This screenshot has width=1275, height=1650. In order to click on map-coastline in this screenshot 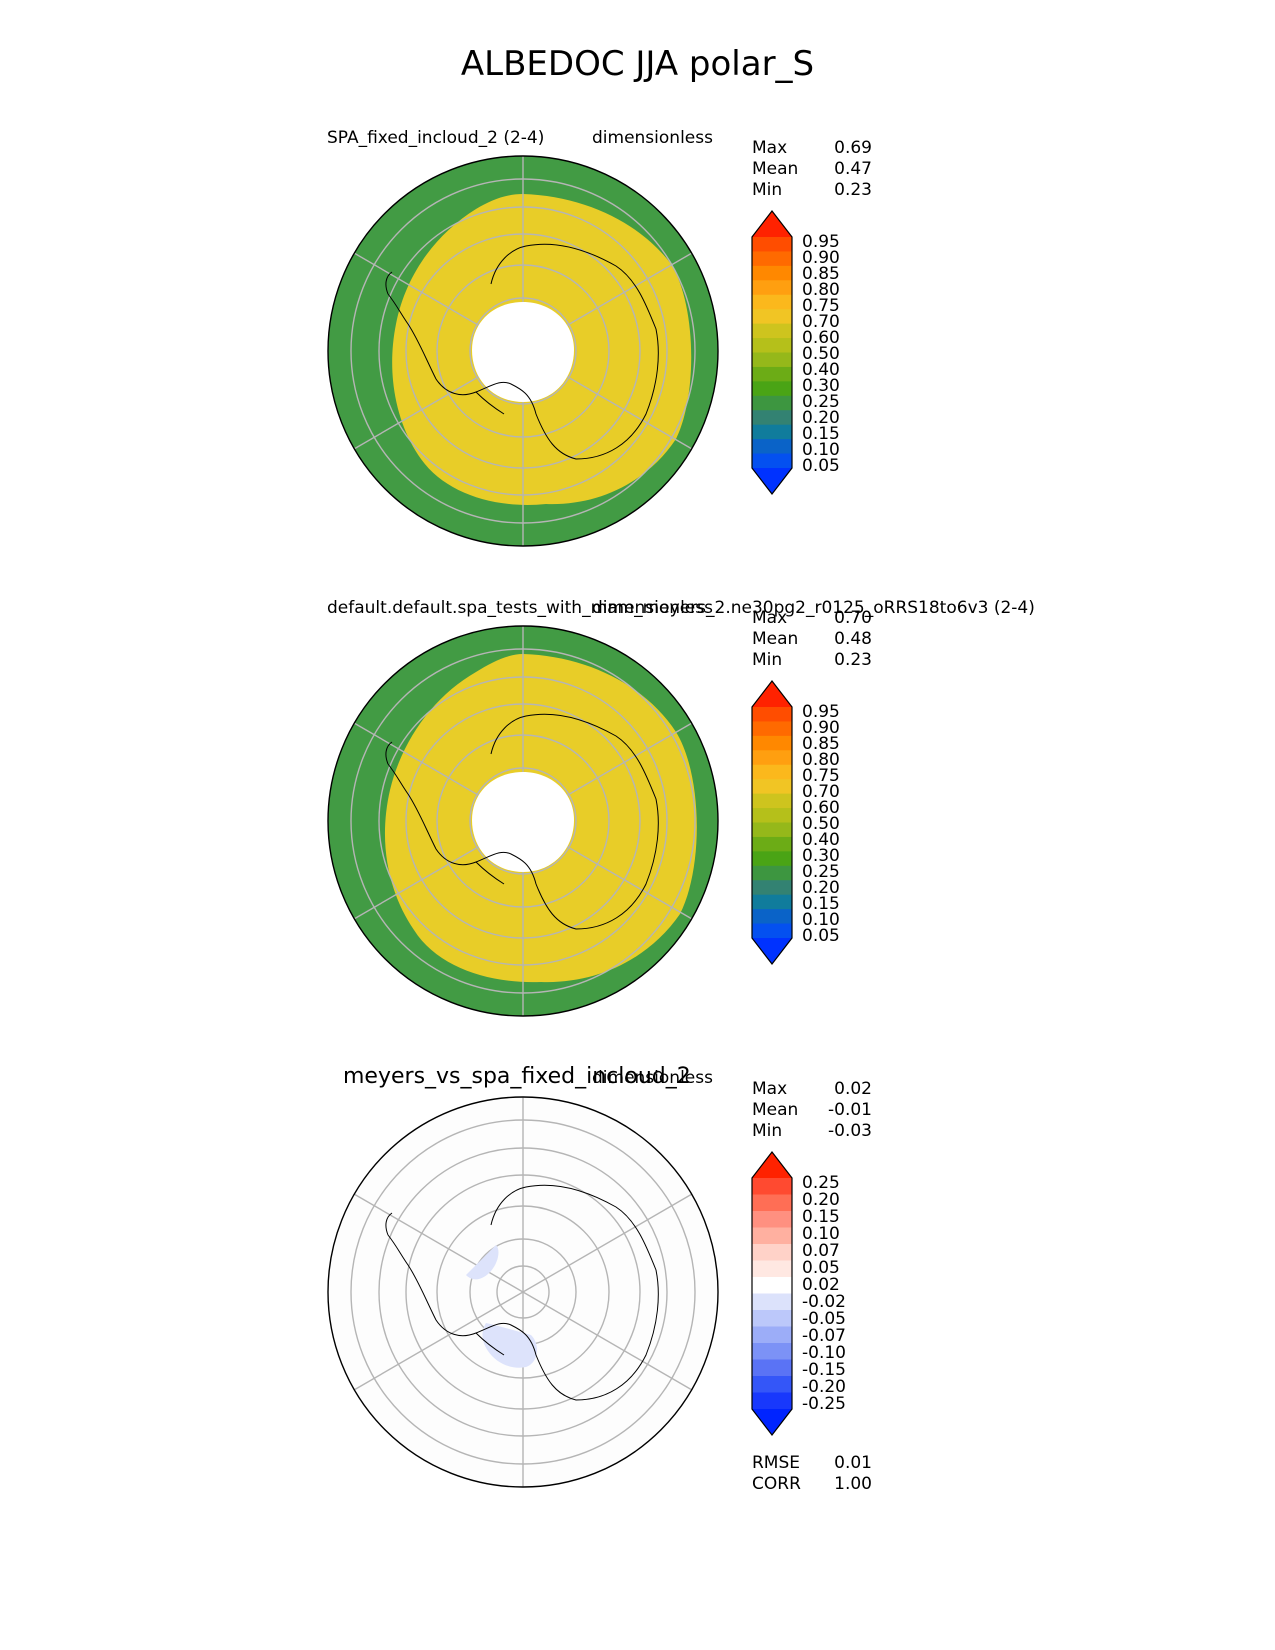, I will do `click(522, 821)`.